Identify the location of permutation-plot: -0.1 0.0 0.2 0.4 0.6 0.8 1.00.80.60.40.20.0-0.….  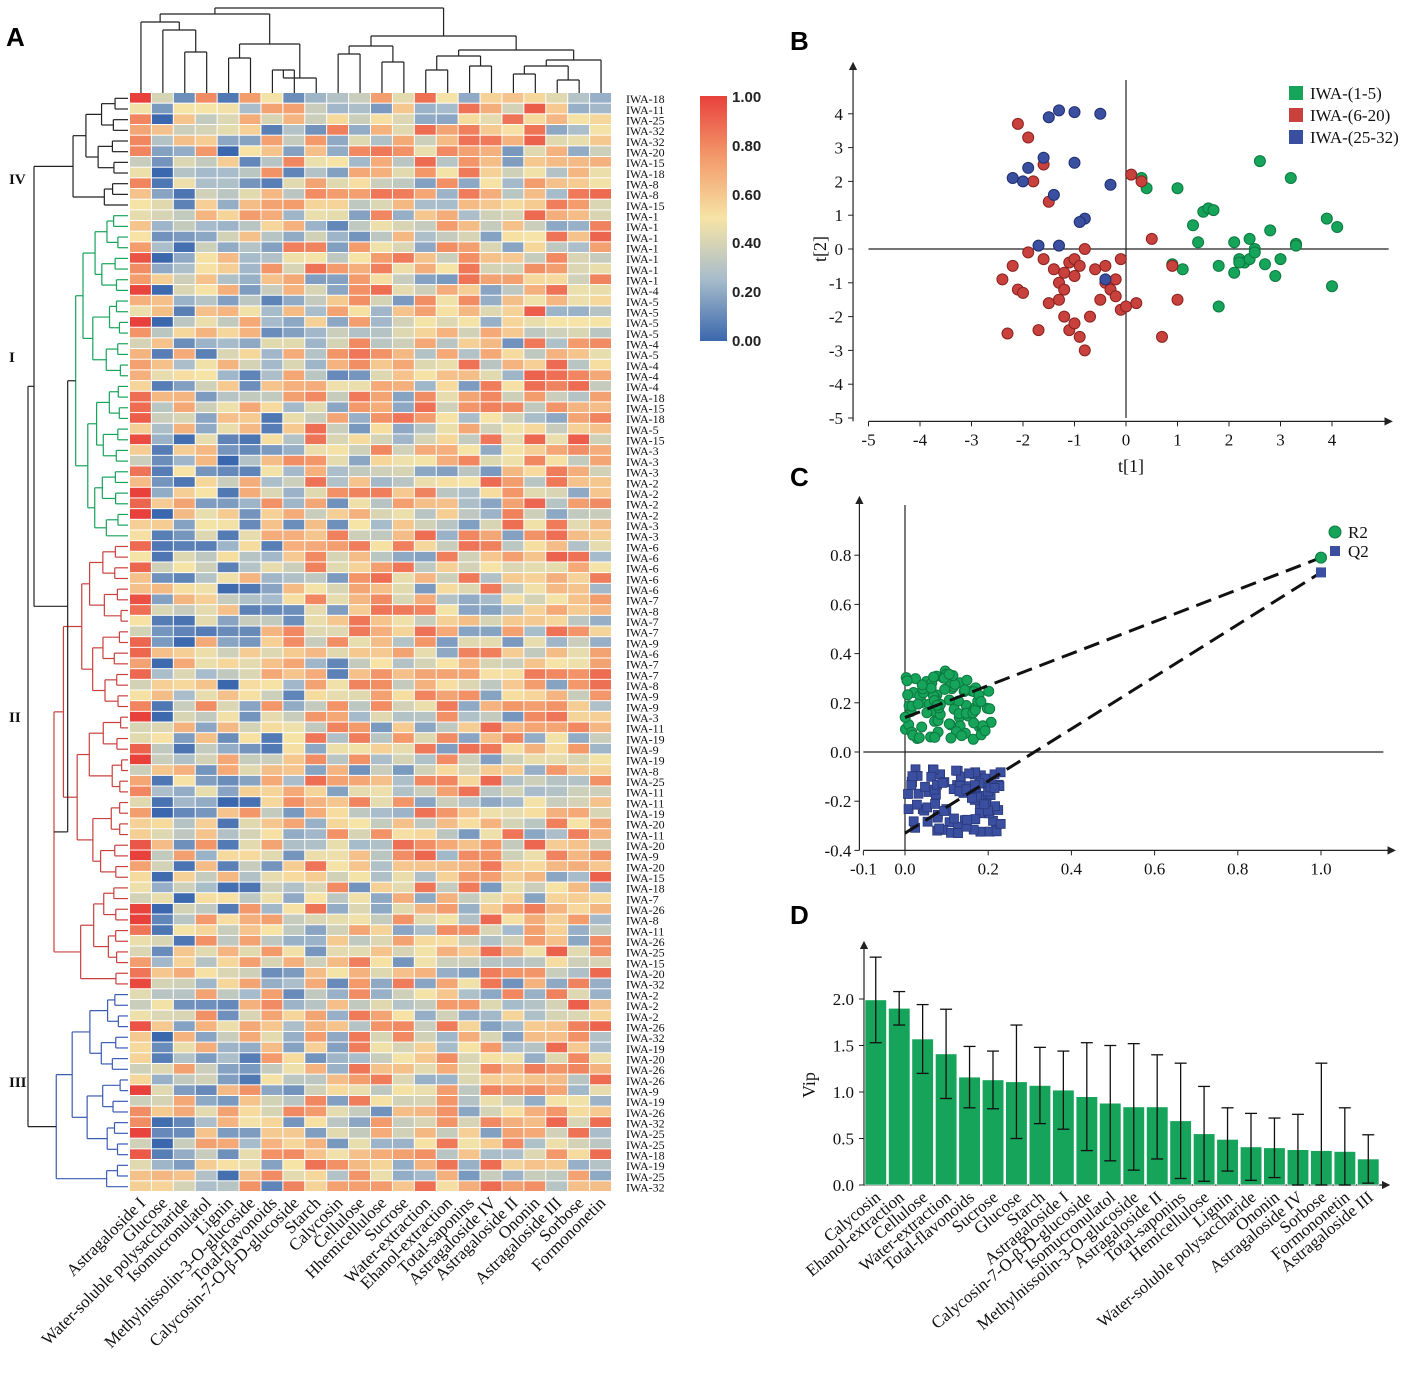
(1110, 686).